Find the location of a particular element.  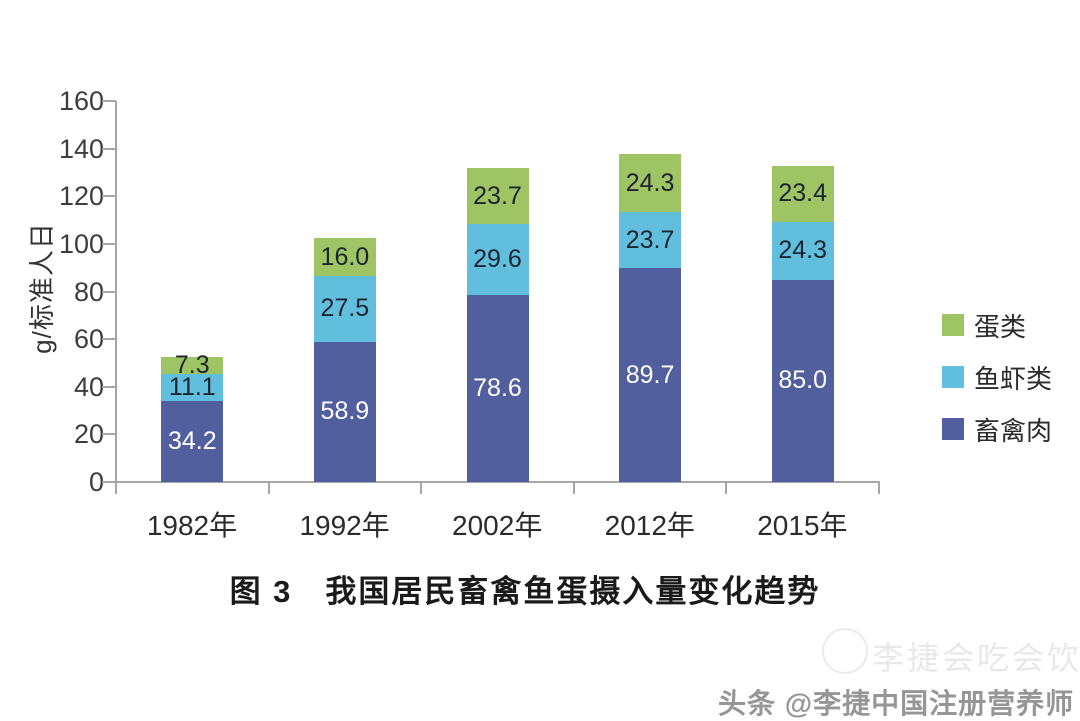

watermark-faint-text: 李捷会吃会饮 is located at coordinates (976, 658).